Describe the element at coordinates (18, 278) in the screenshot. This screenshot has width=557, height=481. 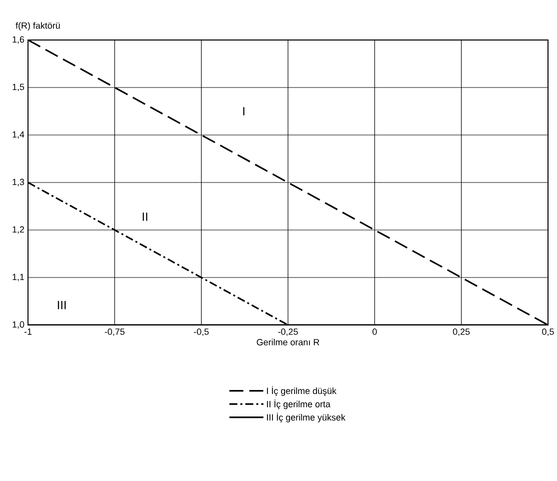
I see `y-tick-label: 1,1` at that location.